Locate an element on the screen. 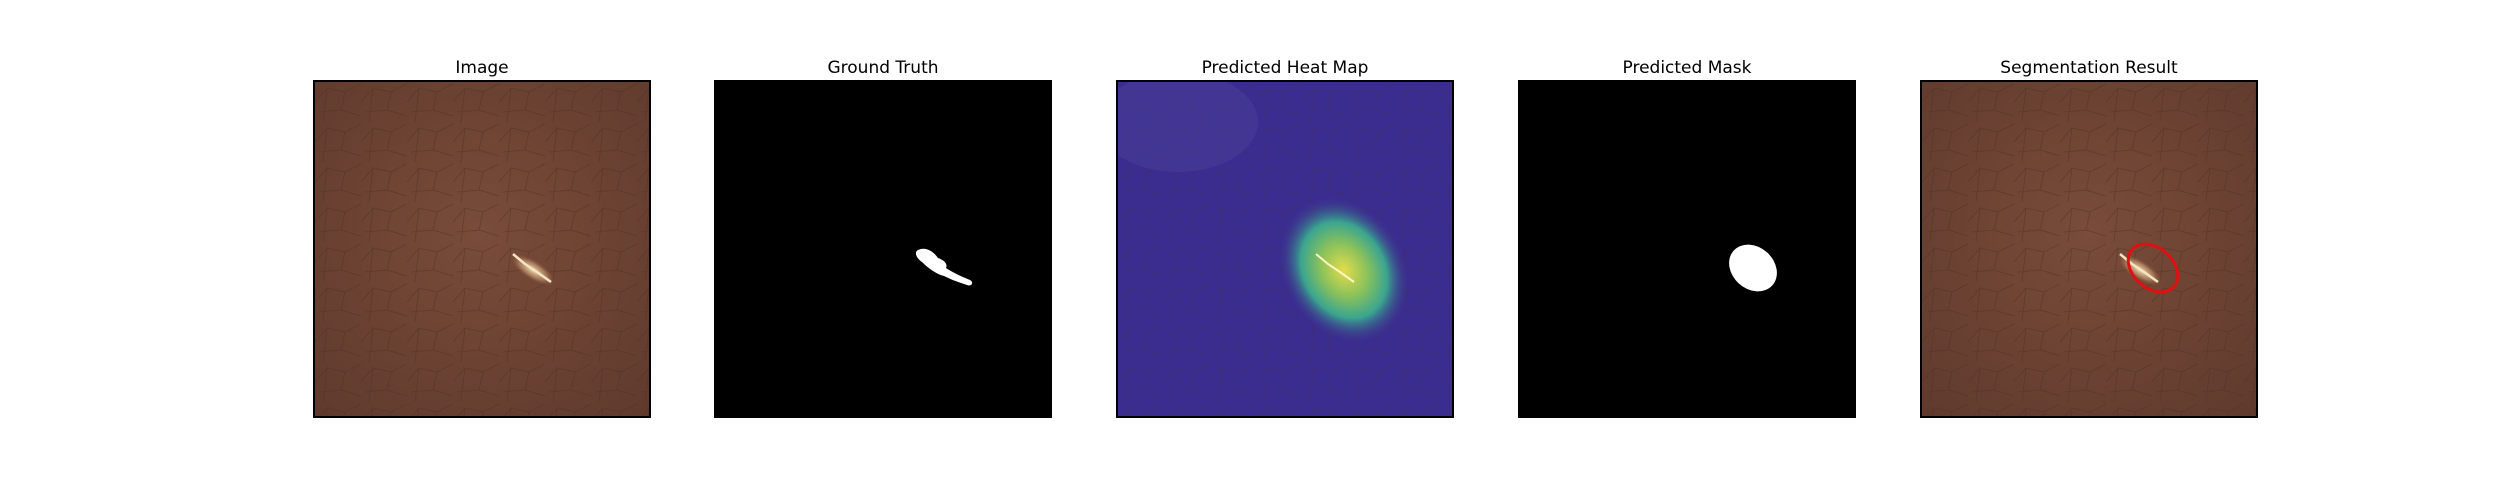 This screenshot has height=500, width=2500. panel-title: Predicted Mask is located at coordinates (1687, 68).